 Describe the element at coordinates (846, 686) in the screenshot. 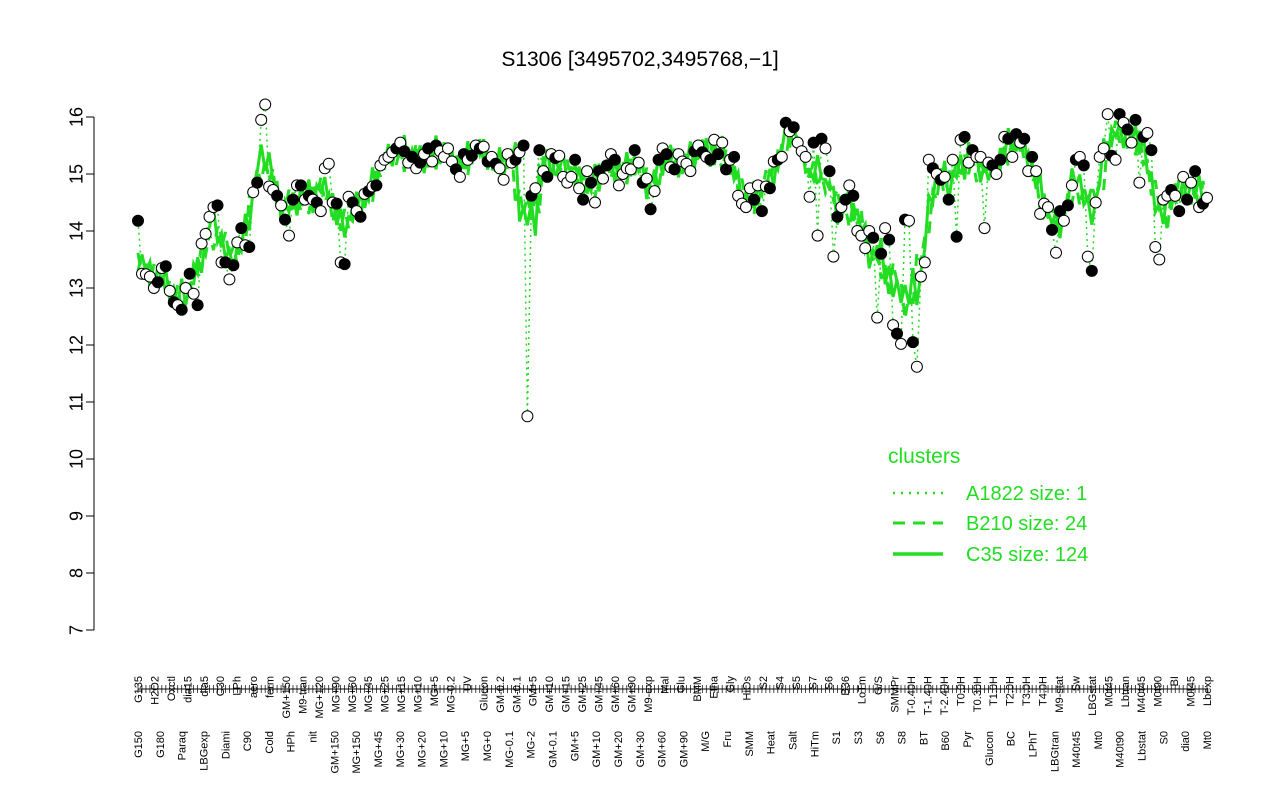

I see `x-tick-label-upper: B36` at that location.